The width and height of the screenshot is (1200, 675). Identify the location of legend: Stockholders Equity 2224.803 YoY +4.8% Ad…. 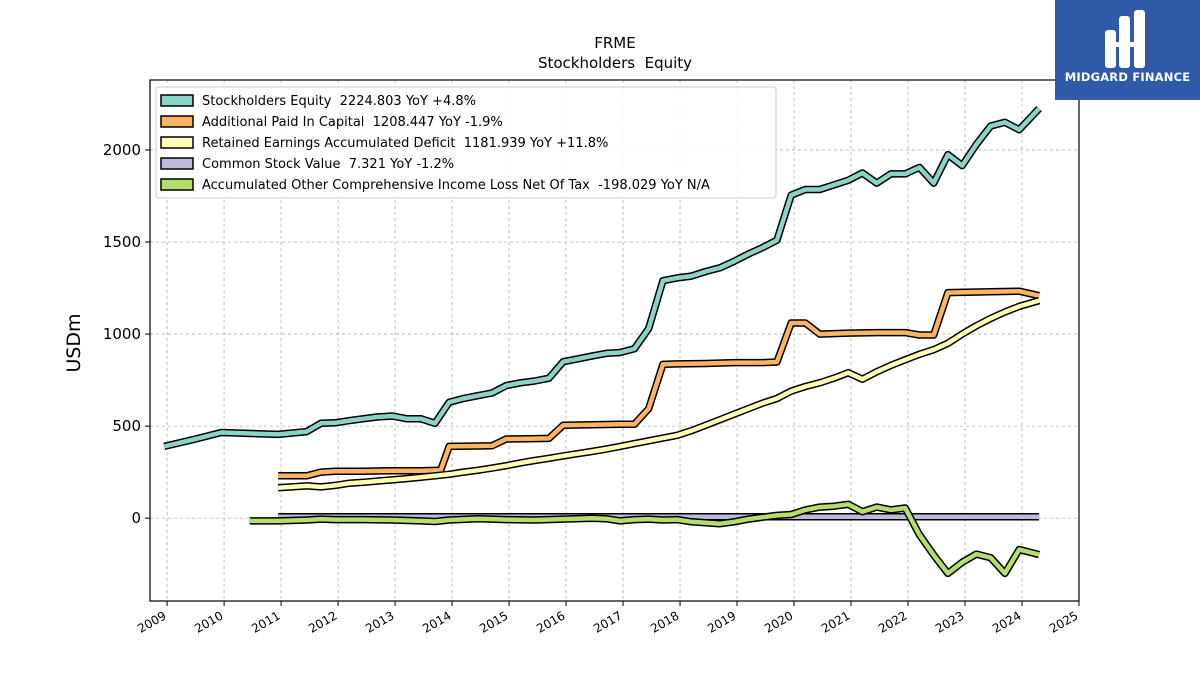
(466, 142).